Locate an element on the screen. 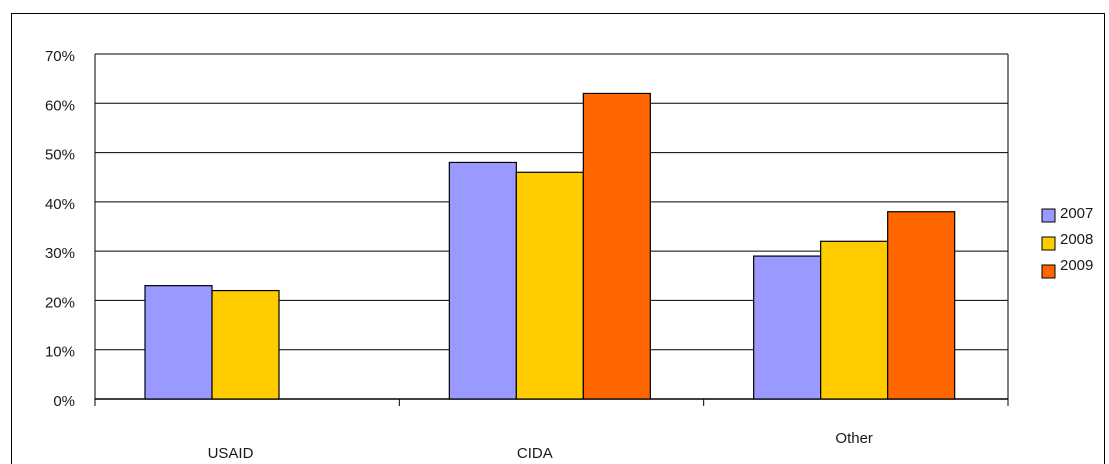 The image size is (1109, 464). y-tick-label: 30% is located at coordinates (60, 253).